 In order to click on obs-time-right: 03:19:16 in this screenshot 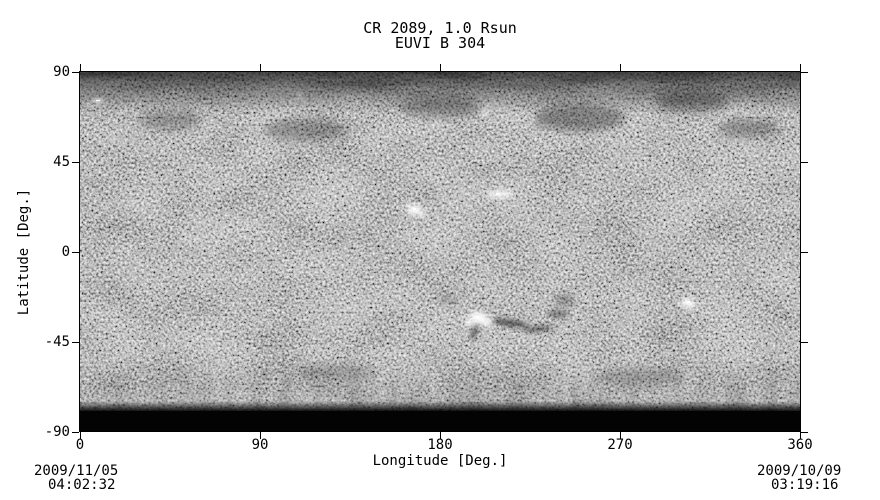, I will do `click(805, 485)`.